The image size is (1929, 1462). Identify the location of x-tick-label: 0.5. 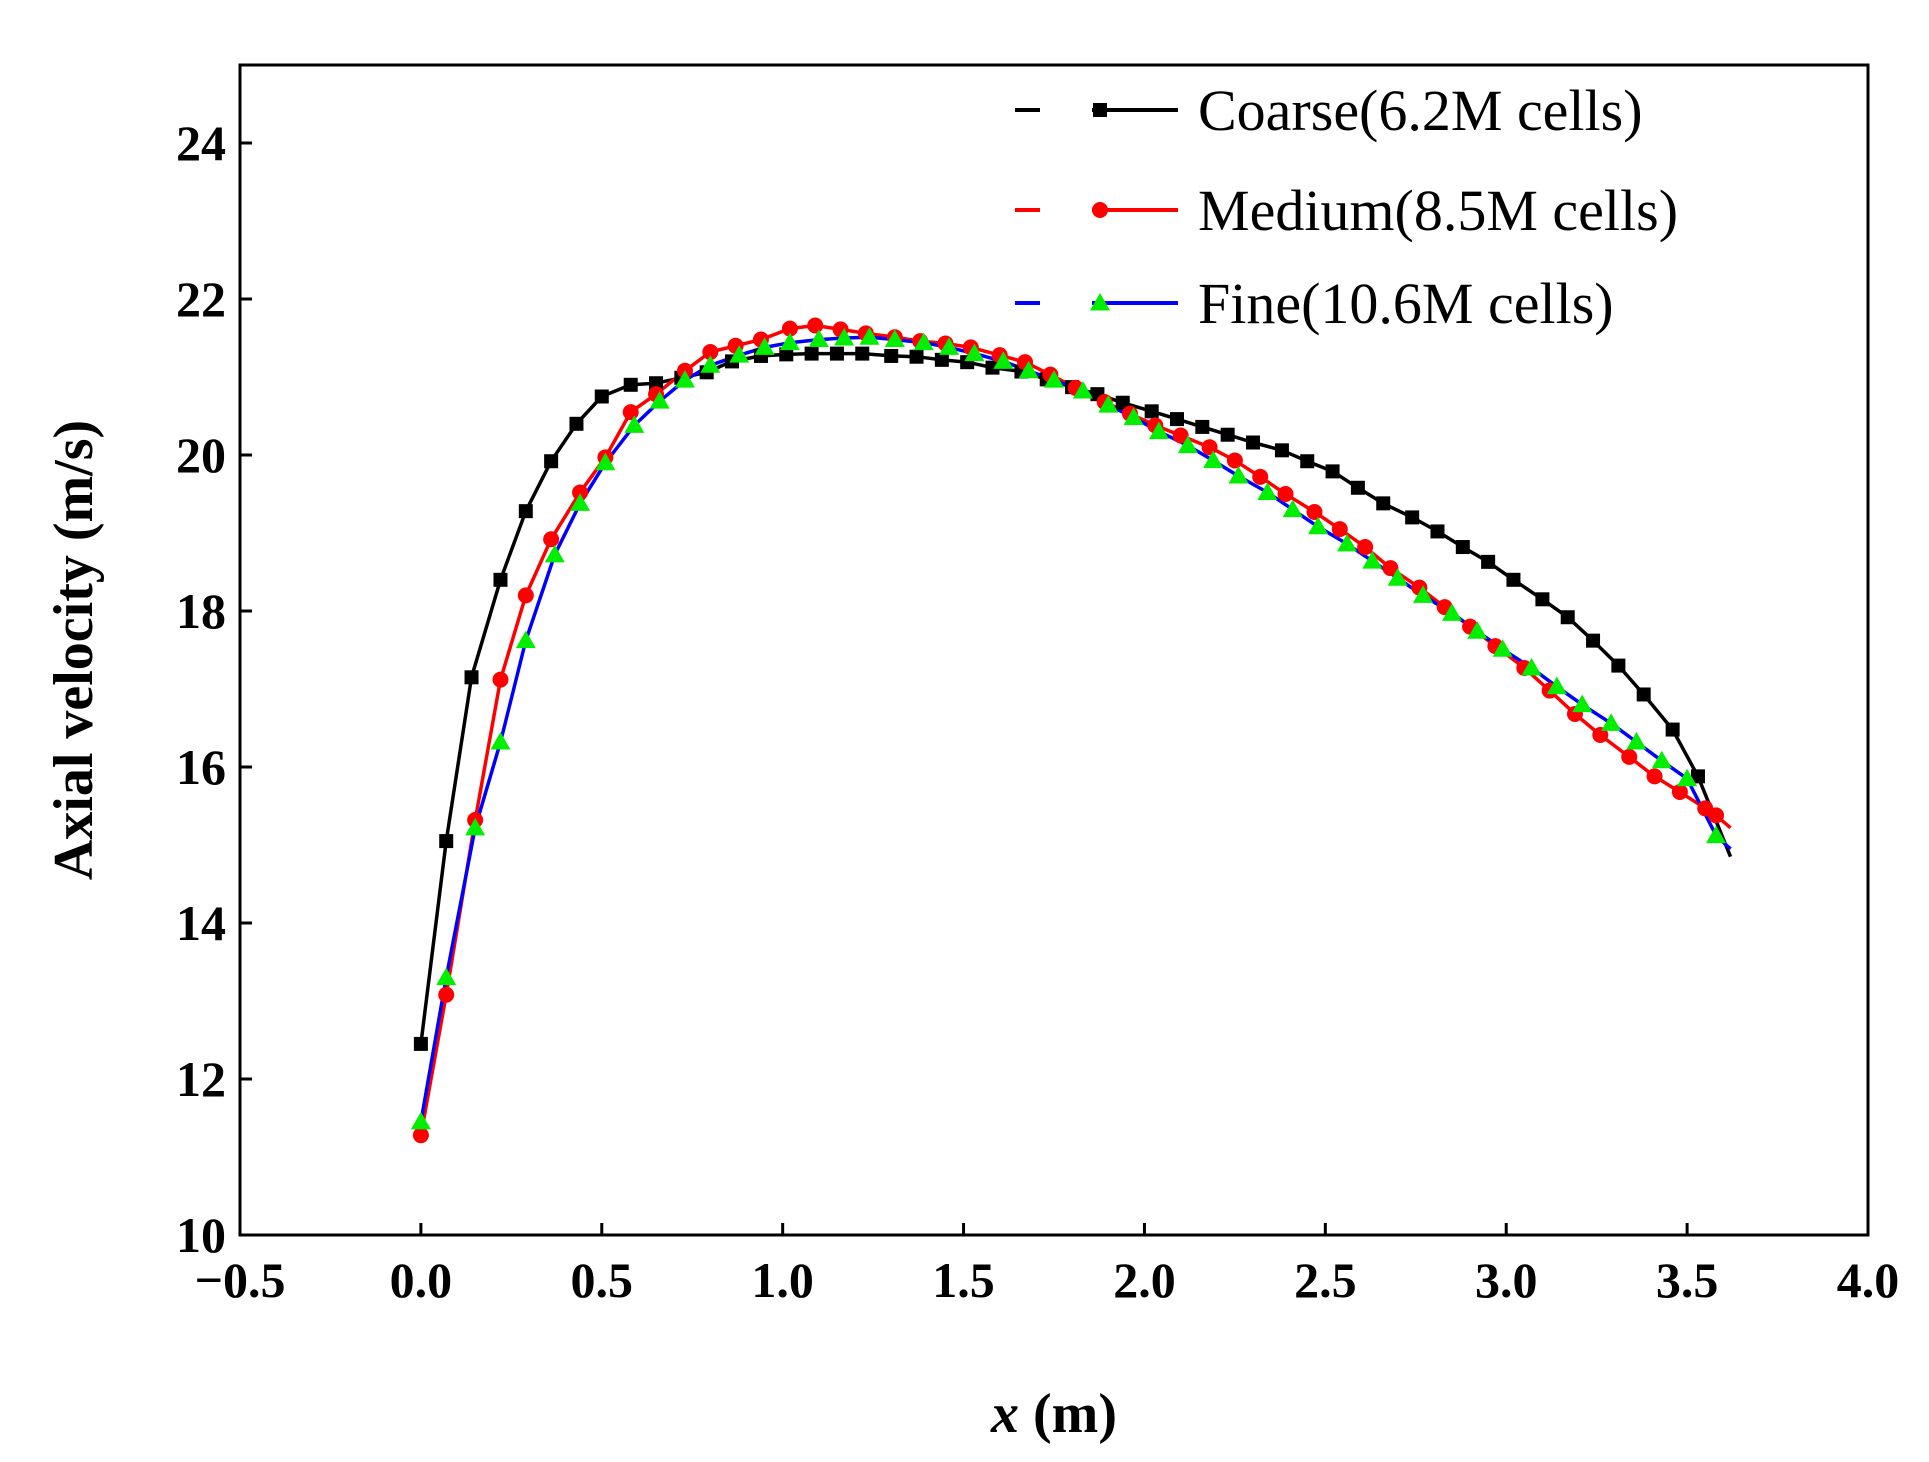
(602, 1280).